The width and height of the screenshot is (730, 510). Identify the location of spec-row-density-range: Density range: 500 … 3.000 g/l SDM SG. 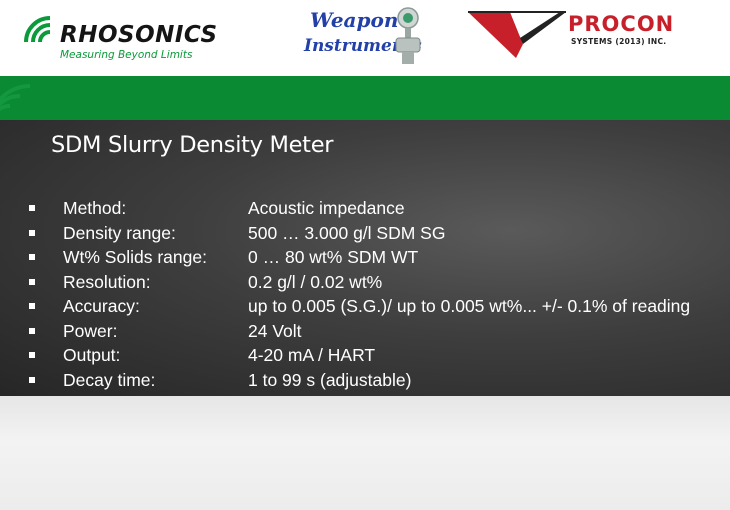
(365, 235).